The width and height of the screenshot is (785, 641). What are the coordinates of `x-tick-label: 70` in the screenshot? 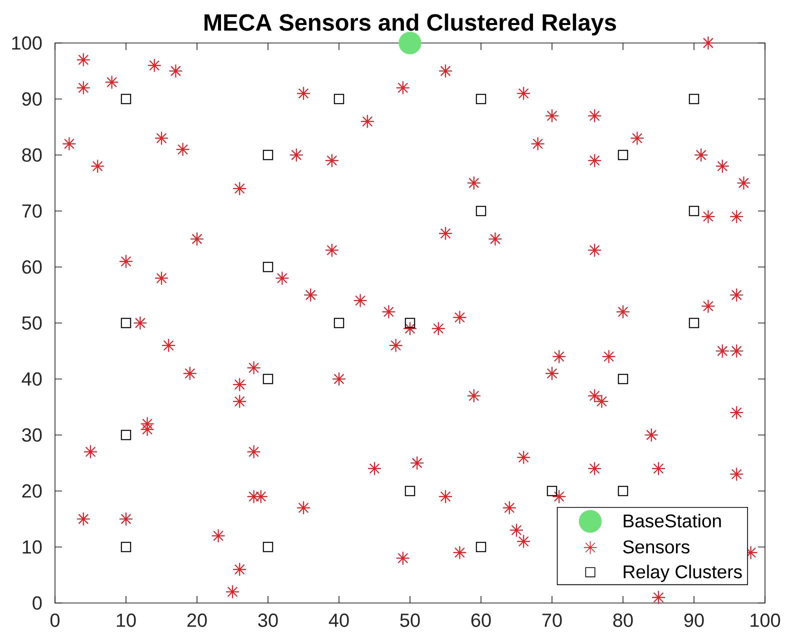 It's located at (552, 620).